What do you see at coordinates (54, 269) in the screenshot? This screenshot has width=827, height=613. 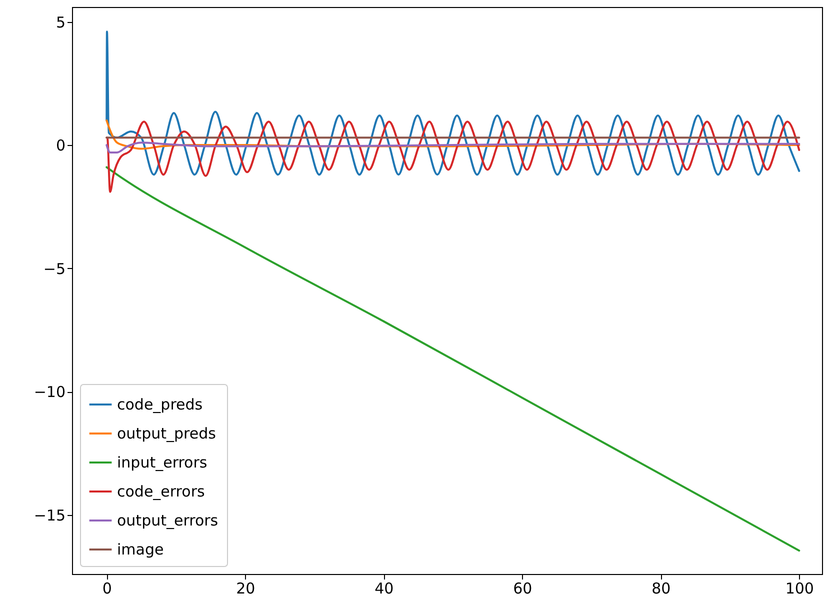 I see `y-tick-label: −5` at bounding box center [54, 269].